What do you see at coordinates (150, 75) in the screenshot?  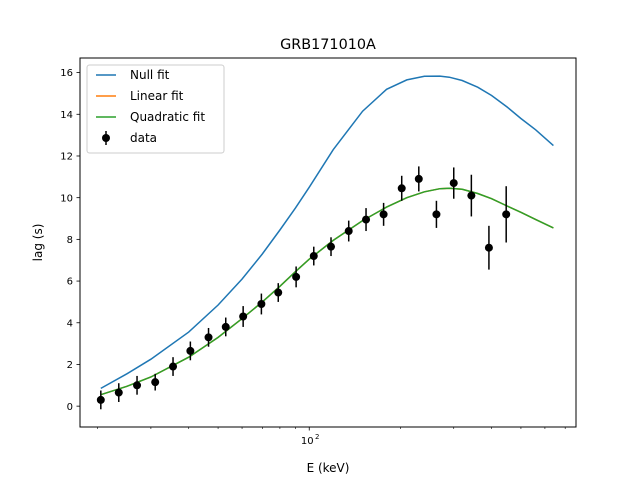 I see `legend-label-null-fit: Null fit` at bounding box center [150, 75].